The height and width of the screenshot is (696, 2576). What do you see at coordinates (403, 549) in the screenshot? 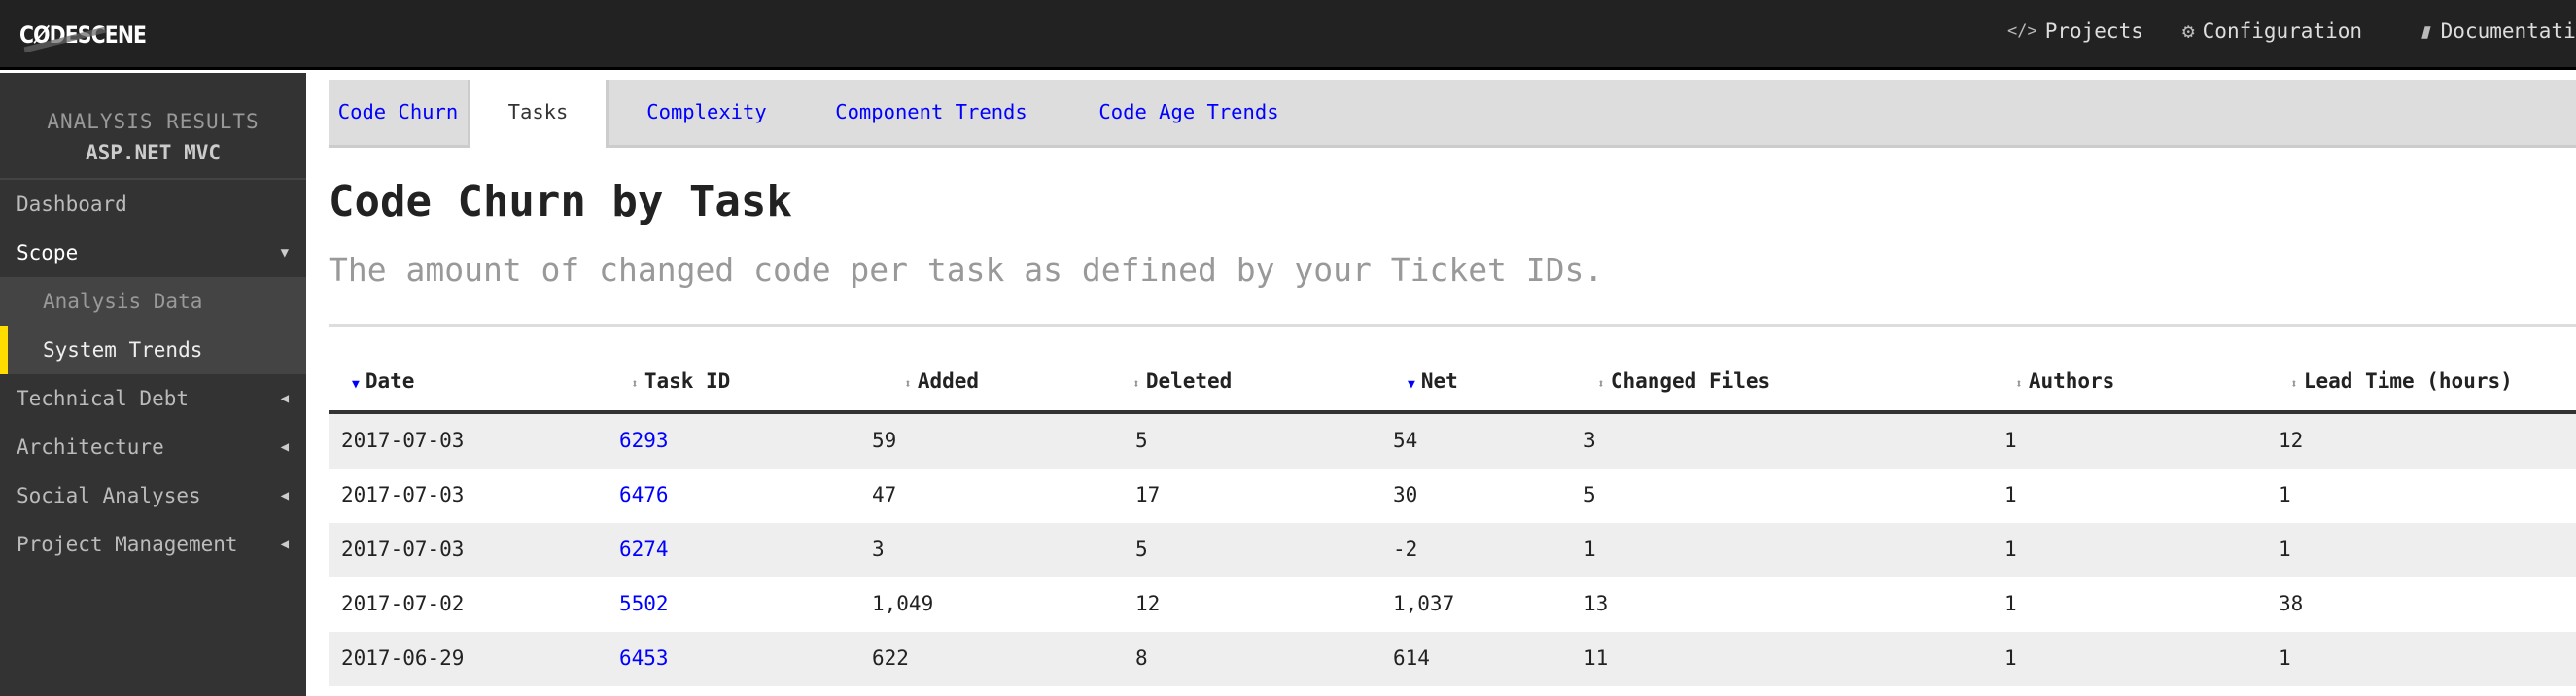
I see `cell-date: 2017-07-03` at bounding box center [403, 549].